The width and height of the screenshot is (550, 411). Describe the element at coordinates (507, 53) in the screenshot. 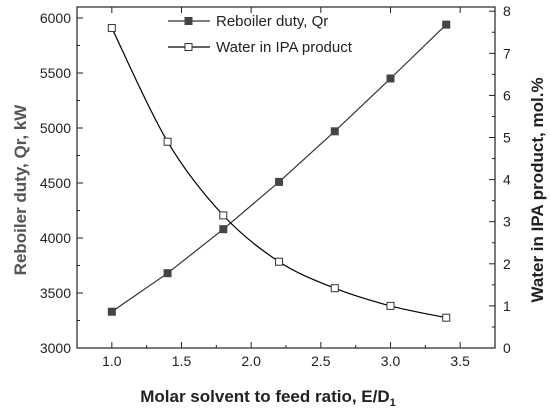

I see `y-right-tick-label: 7` at that location.